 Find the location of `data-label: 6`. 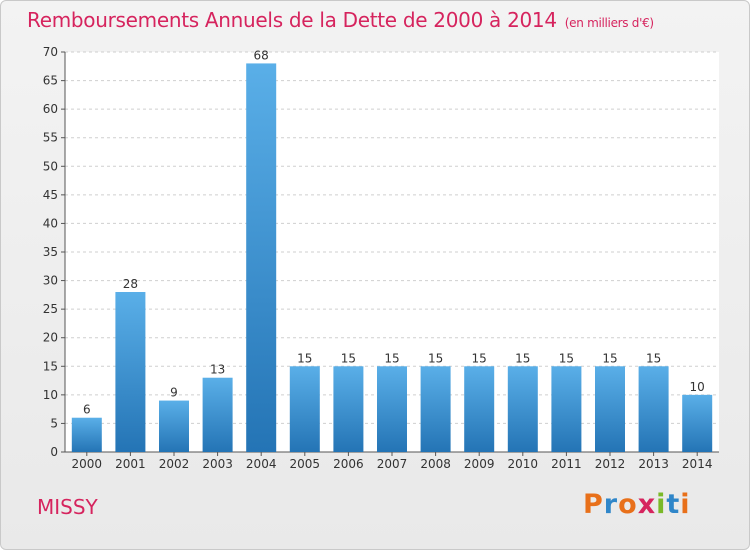

data-label: 6 is located at coordinates (87, 410).